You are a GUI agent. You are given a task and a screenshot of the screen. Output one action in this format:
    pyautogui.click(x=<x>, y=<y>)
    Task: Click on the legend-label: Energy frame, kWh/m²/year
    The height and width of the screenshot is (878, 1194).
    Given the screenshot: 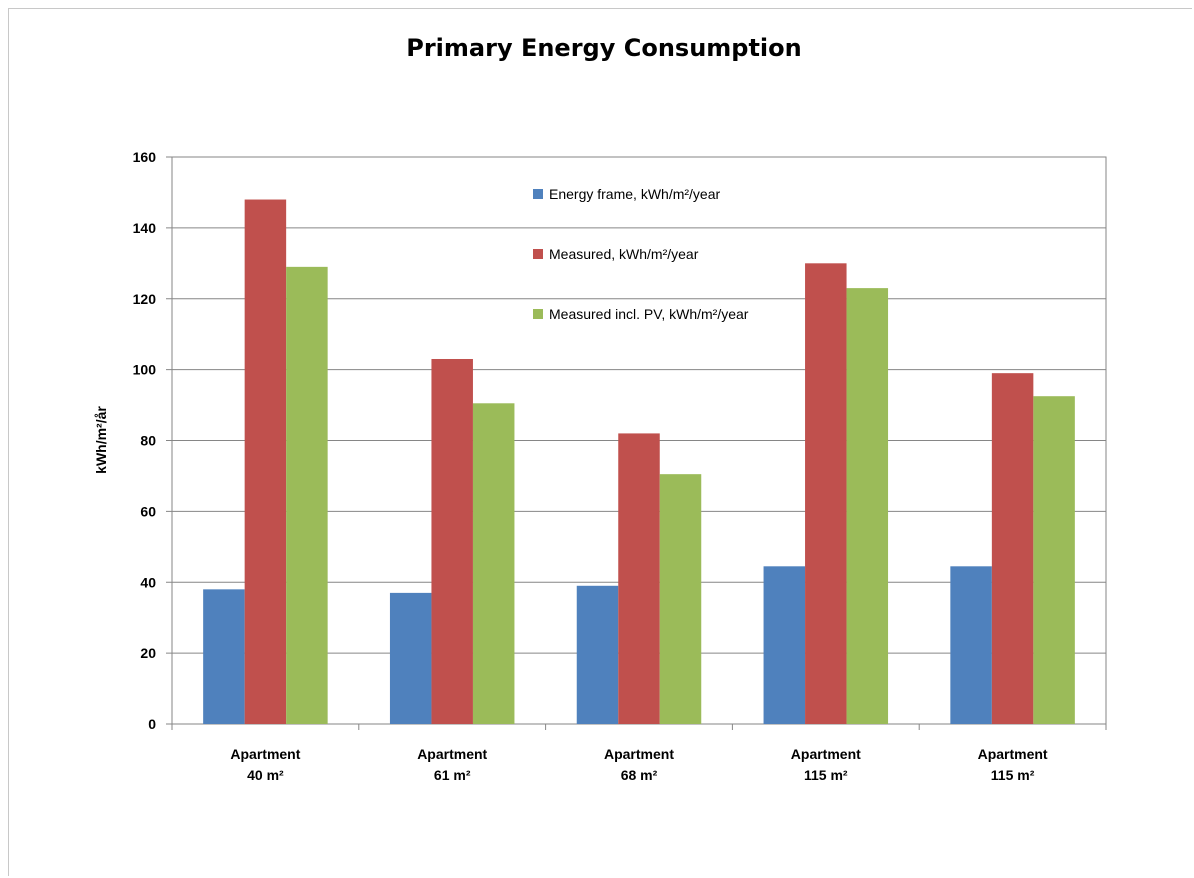 What is the action you would take?
    pyautogui.click(x=634, y=194)
    